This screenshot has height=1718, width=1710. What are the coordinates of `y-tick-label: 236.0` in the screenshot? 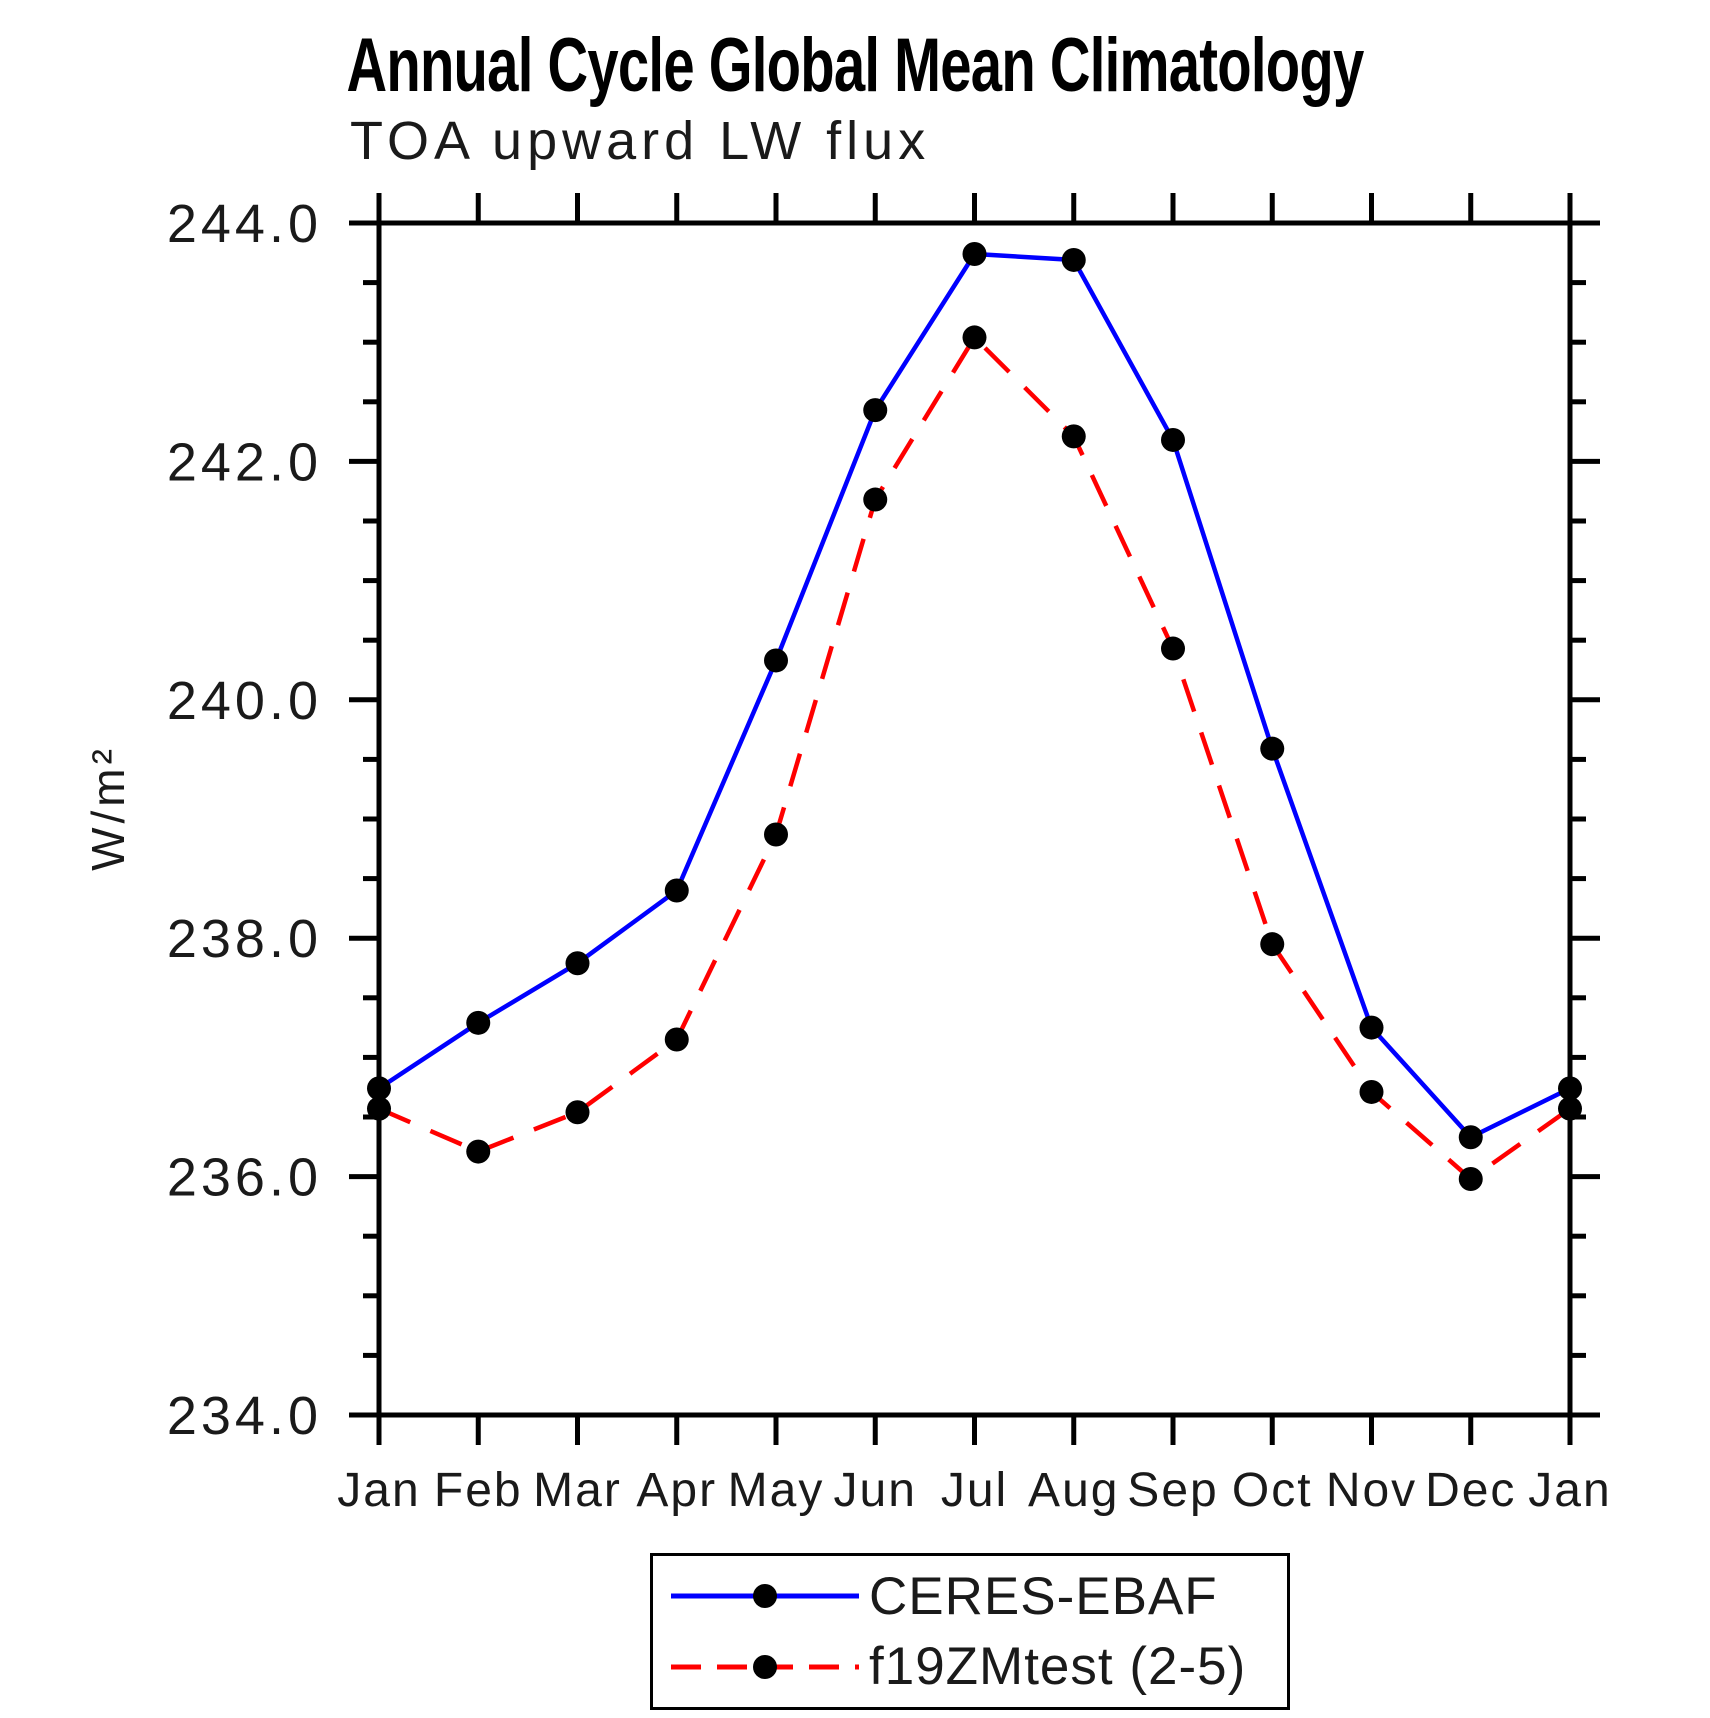 It's located at (244, 1178).